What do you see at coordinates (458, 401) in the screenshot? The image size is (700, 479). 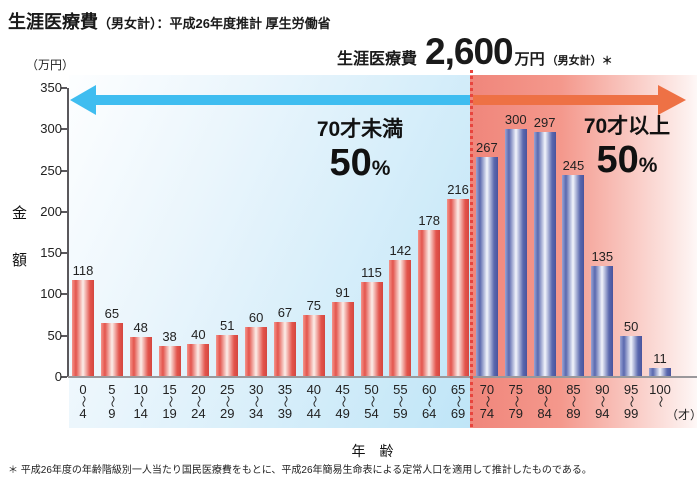 I see `x-axis-category-label: 65 〜 69` at bounding box center [458, 401].